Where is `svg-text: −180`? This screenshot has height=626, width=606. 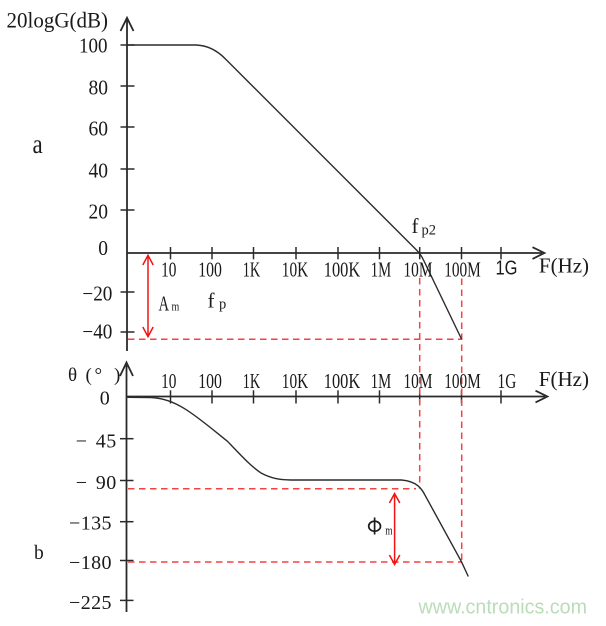 svg-text: −180 is located at coordinates (90, 563).